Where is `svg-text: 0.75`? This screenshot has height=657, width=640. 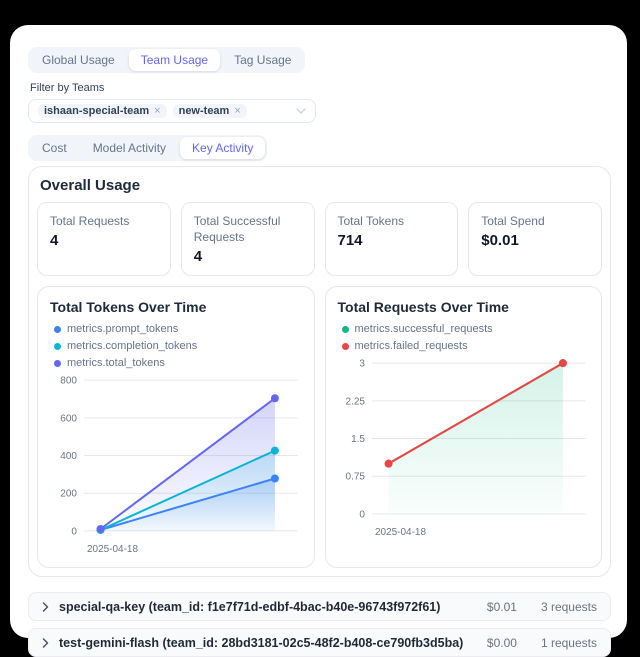 svg-text: 0.75 is located at coordinates (355, 477).